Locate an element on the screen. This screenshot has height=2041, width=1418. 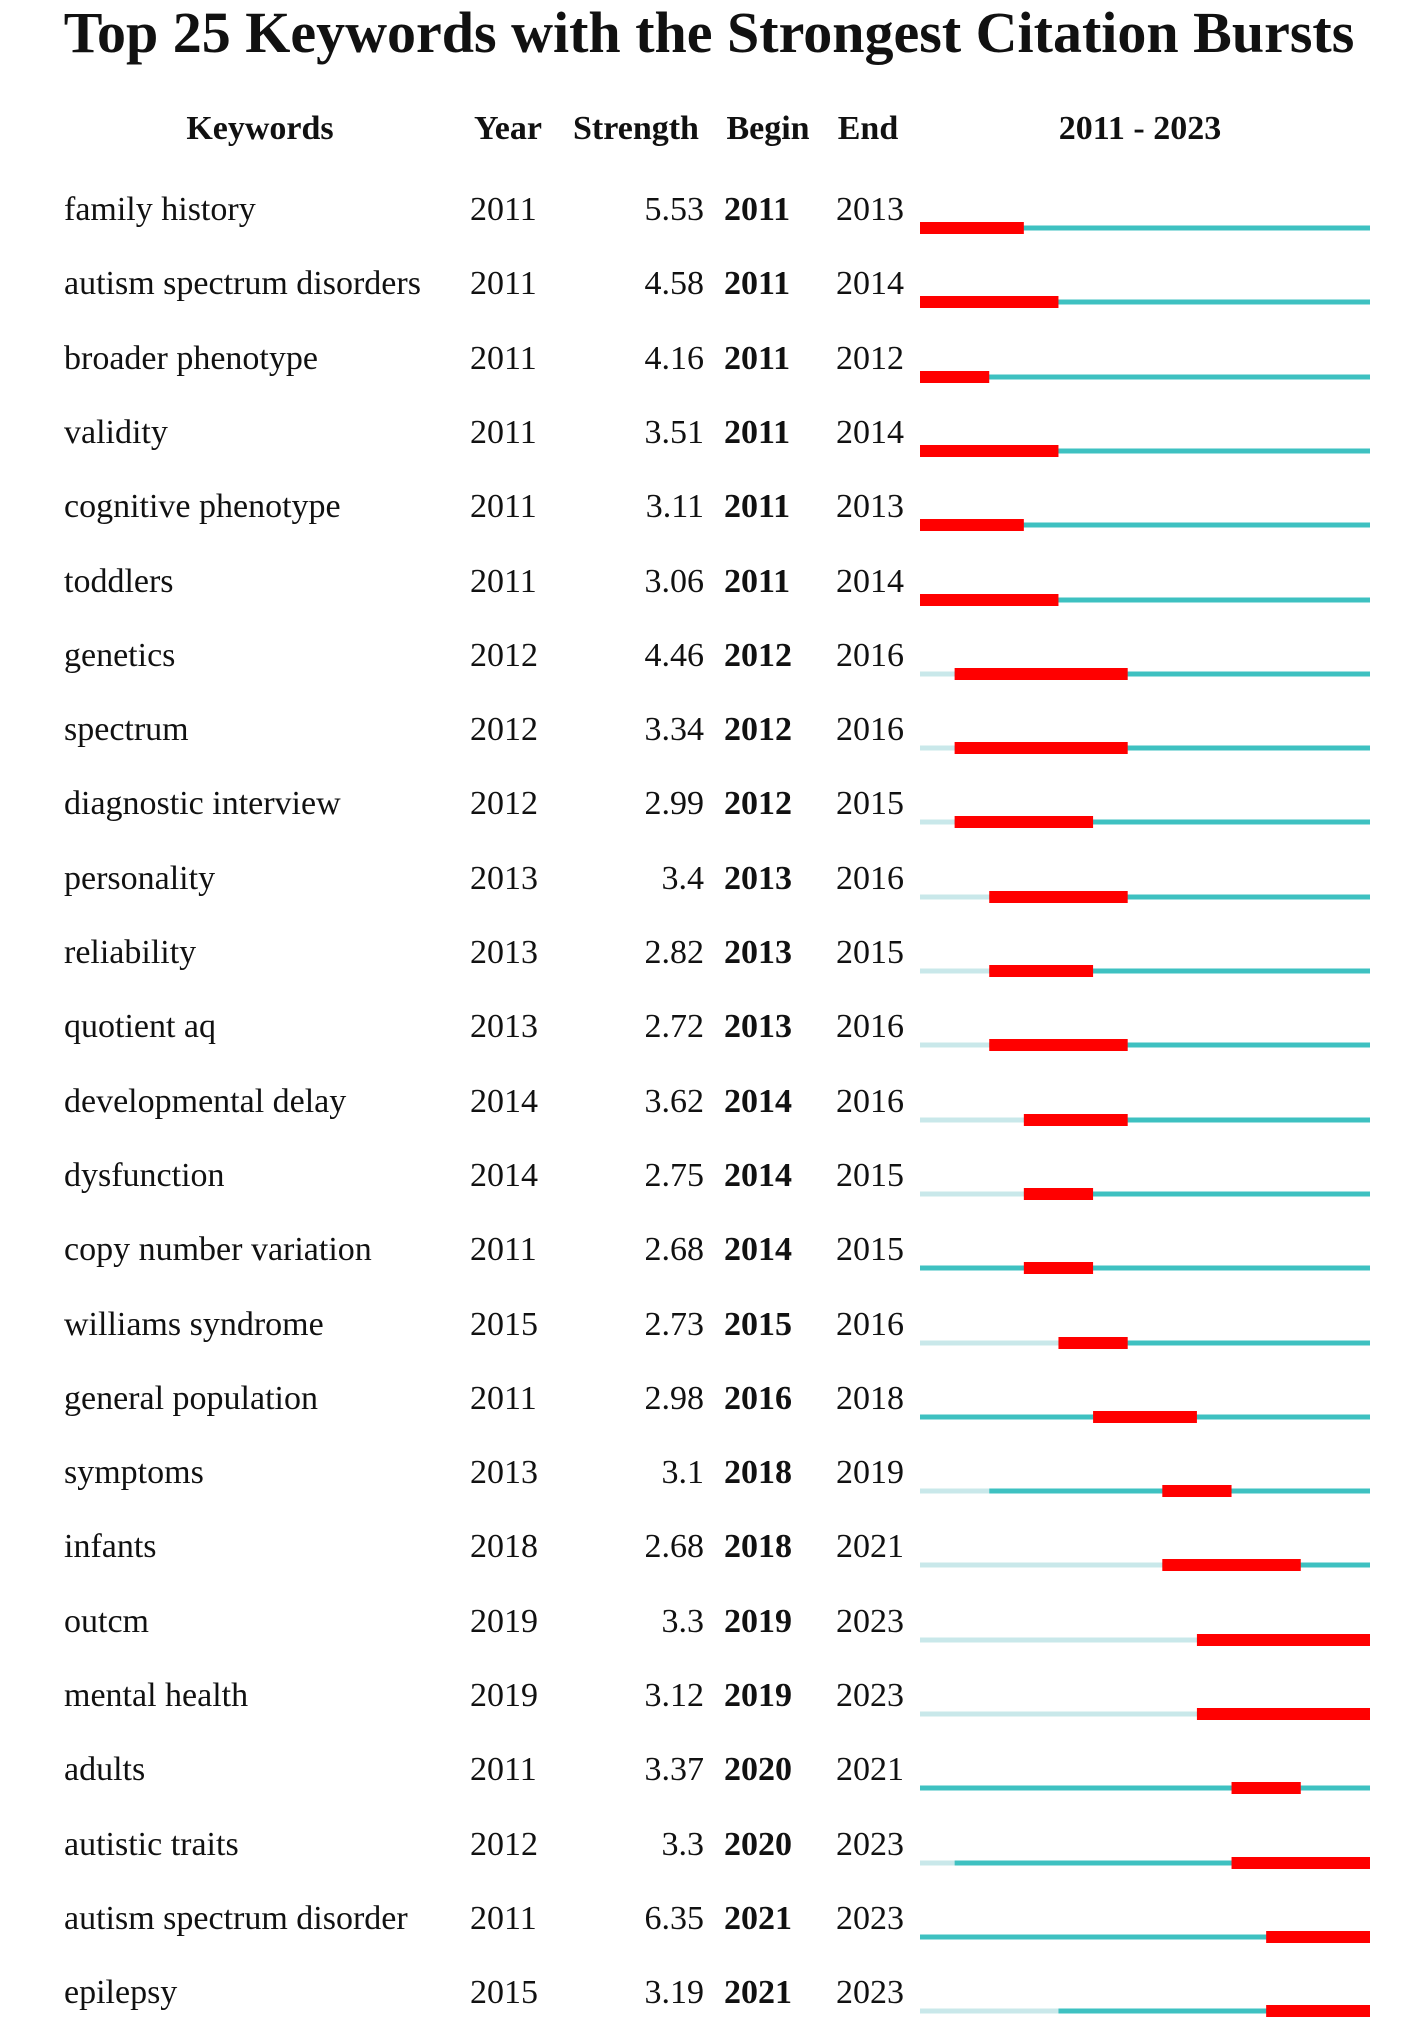
header-begin: Begin is located at coordinates (768, 128).